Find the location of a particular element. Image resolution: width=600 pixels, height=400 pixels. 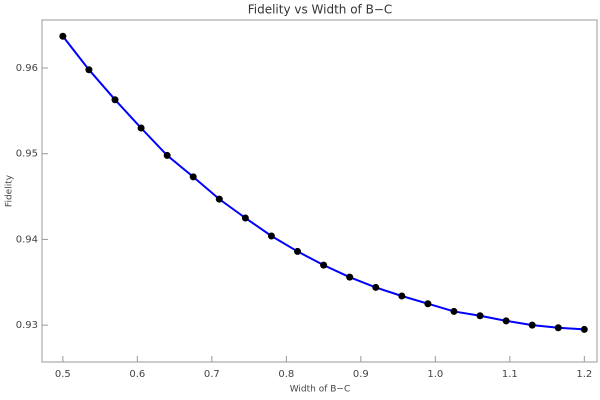

chart-title: Fidelity vs Width of B−C is located at coordinates (320, 10).